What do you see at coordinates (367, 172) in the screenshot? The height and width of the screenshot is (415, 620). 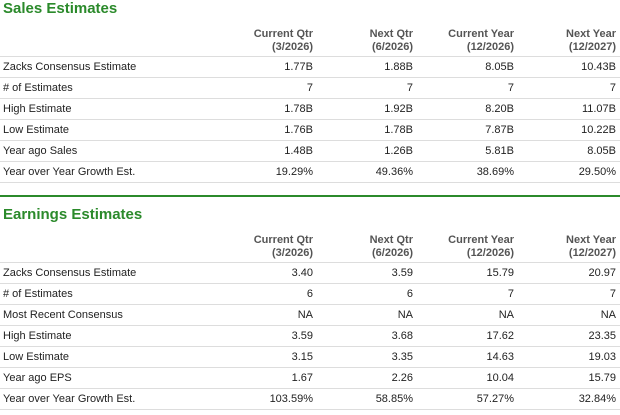 I see `cell-next-qtr: 49.36%` at bounding box center [367, 172].